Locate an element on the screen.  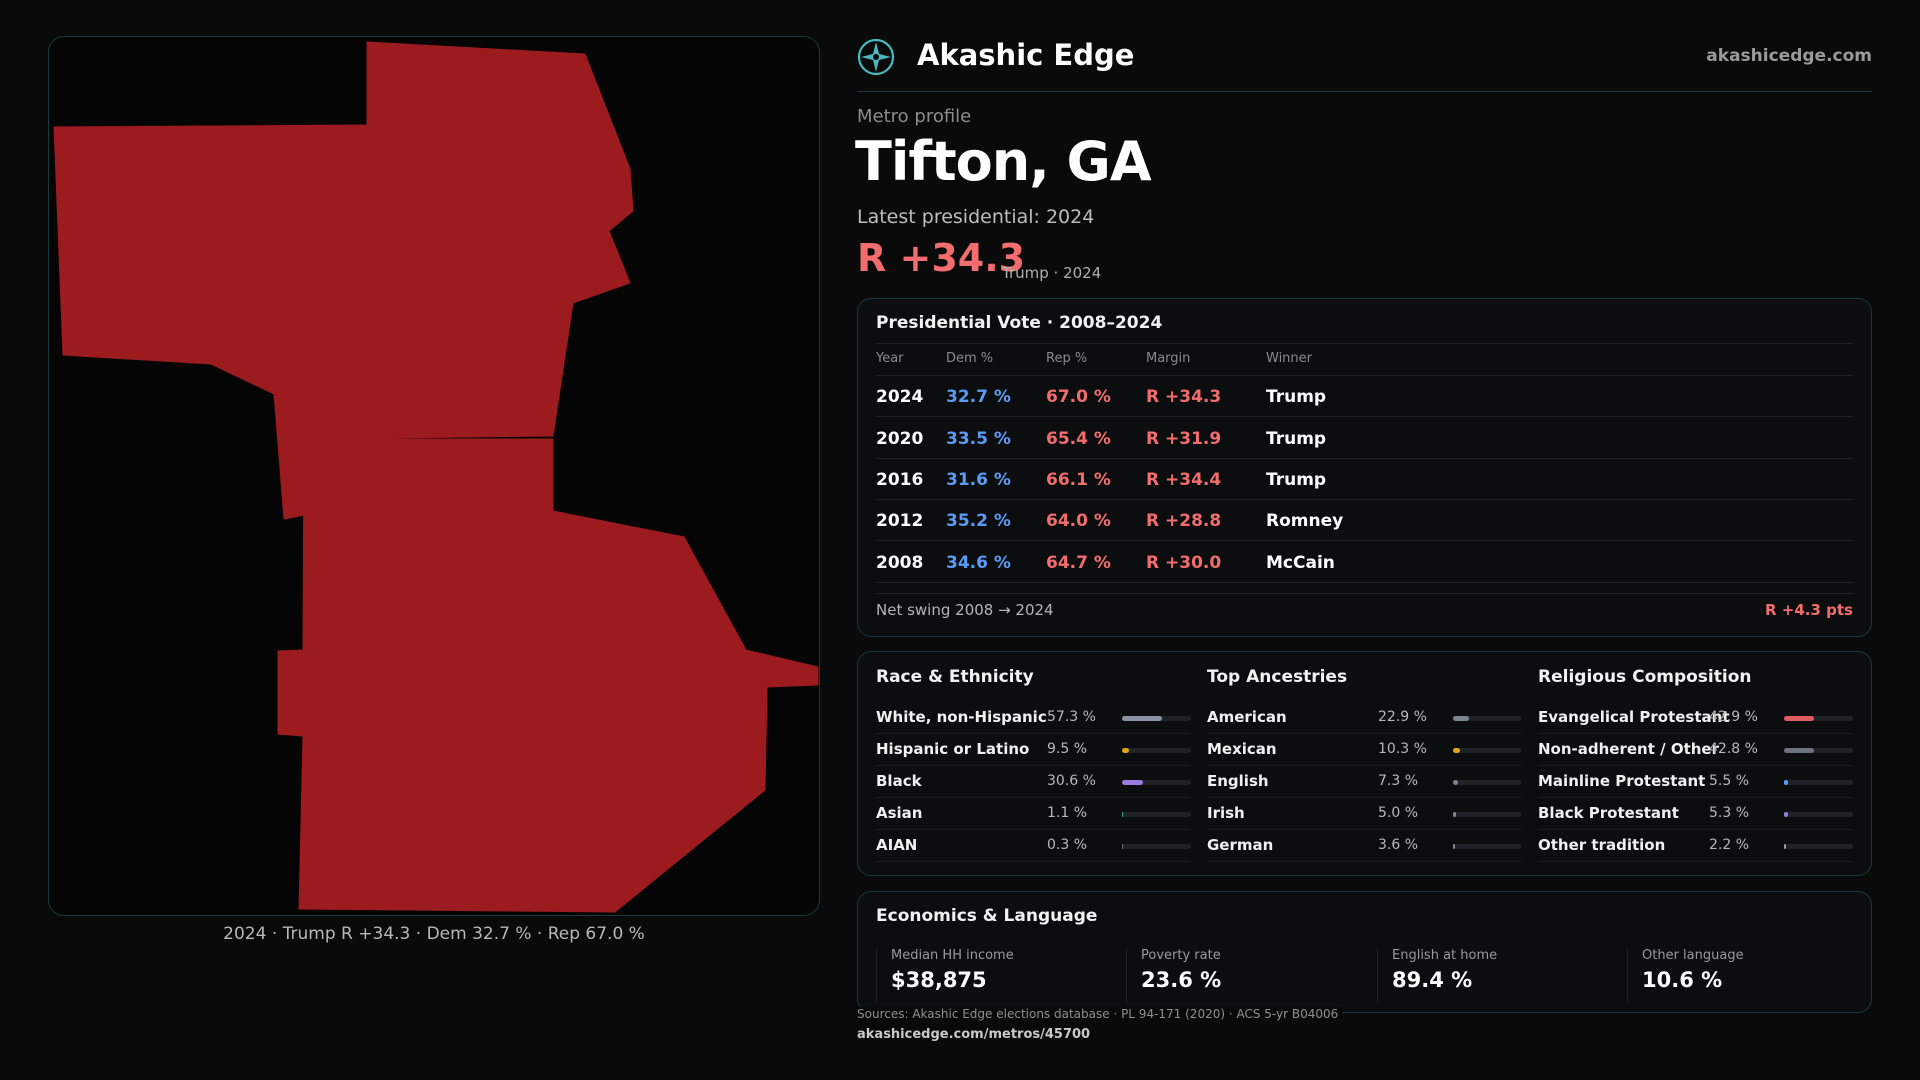
county-shape-south is located at coordinates (548, 675).